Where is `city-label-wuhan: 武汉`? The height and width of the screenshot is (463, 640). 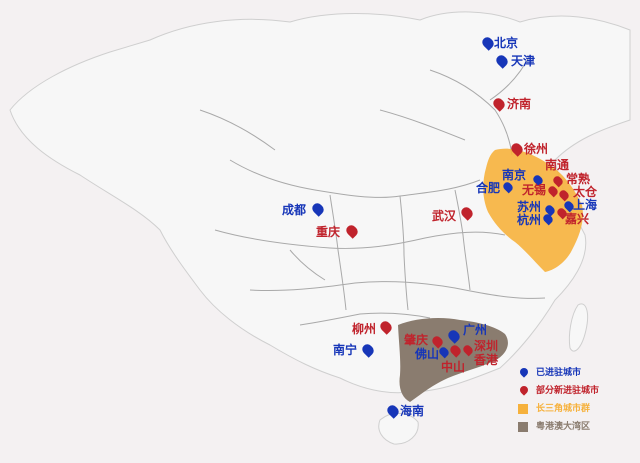
city-label-wuhan: 武汉 is located at coordinates (444, 216).